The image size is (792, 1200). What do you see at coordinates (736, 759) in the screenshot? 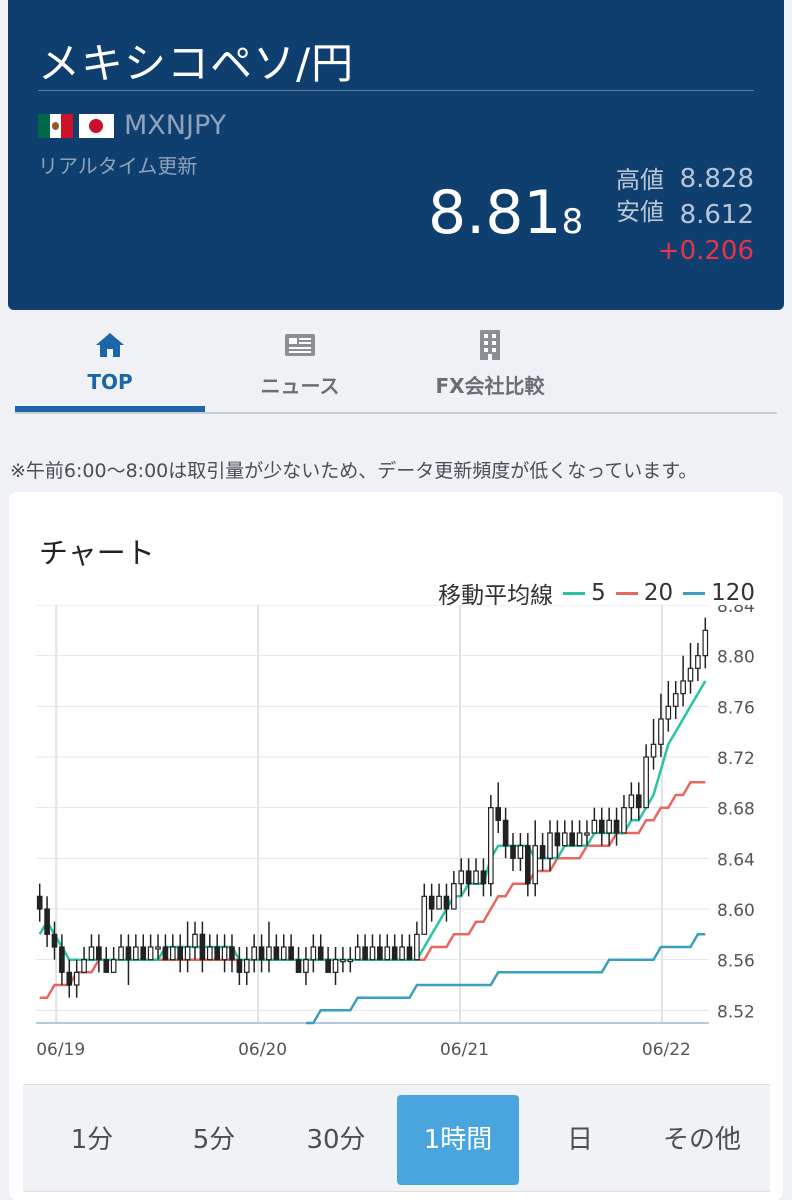
I see `y-tick-label: 8.72` at bounding box center [736, 759].